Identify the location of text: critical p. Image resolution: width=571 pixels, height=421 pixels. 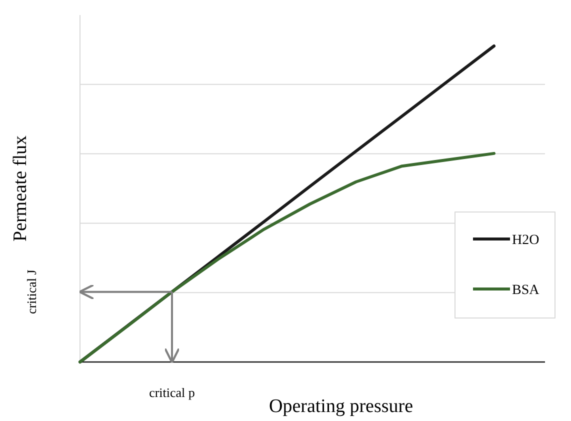
(172, 392).